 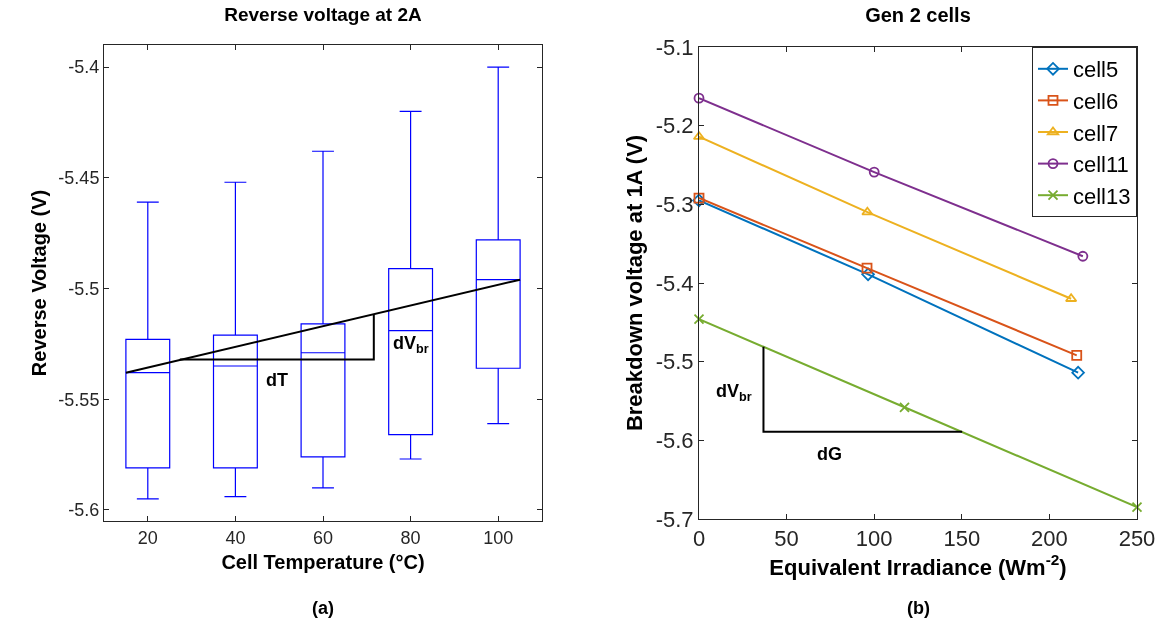 I want to click on x-tick-label: 50, so click(x=786, y=539).